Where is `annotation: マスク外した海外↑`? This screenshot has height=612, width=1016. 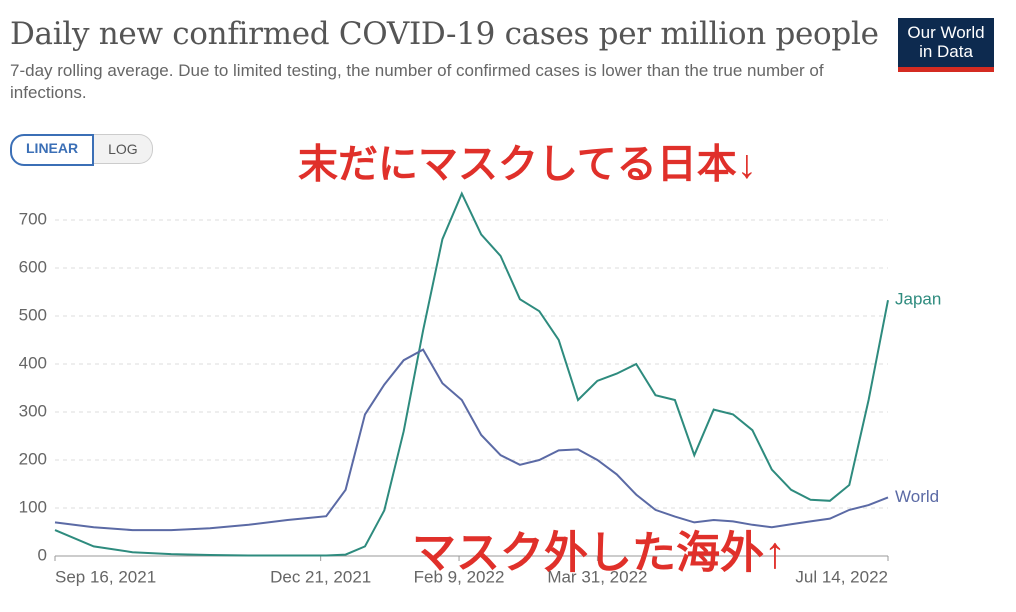
annotation: マスク外した海外↑ is located at coordinates (599, 553).